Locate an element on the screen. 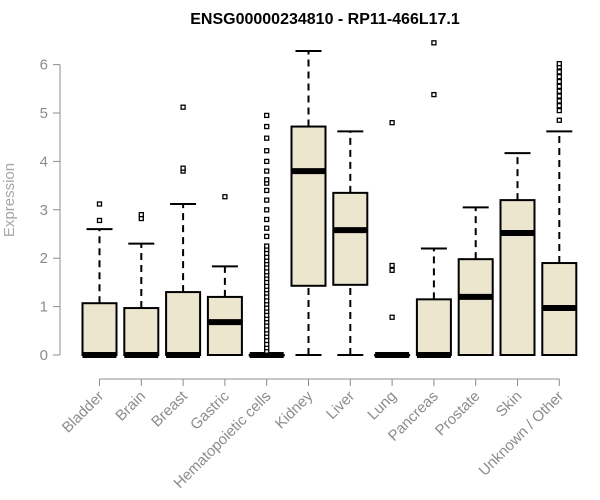 The width and height of the screenshot is (600, 500). x-tick-label: Brain is located at coordinates (130, 406).